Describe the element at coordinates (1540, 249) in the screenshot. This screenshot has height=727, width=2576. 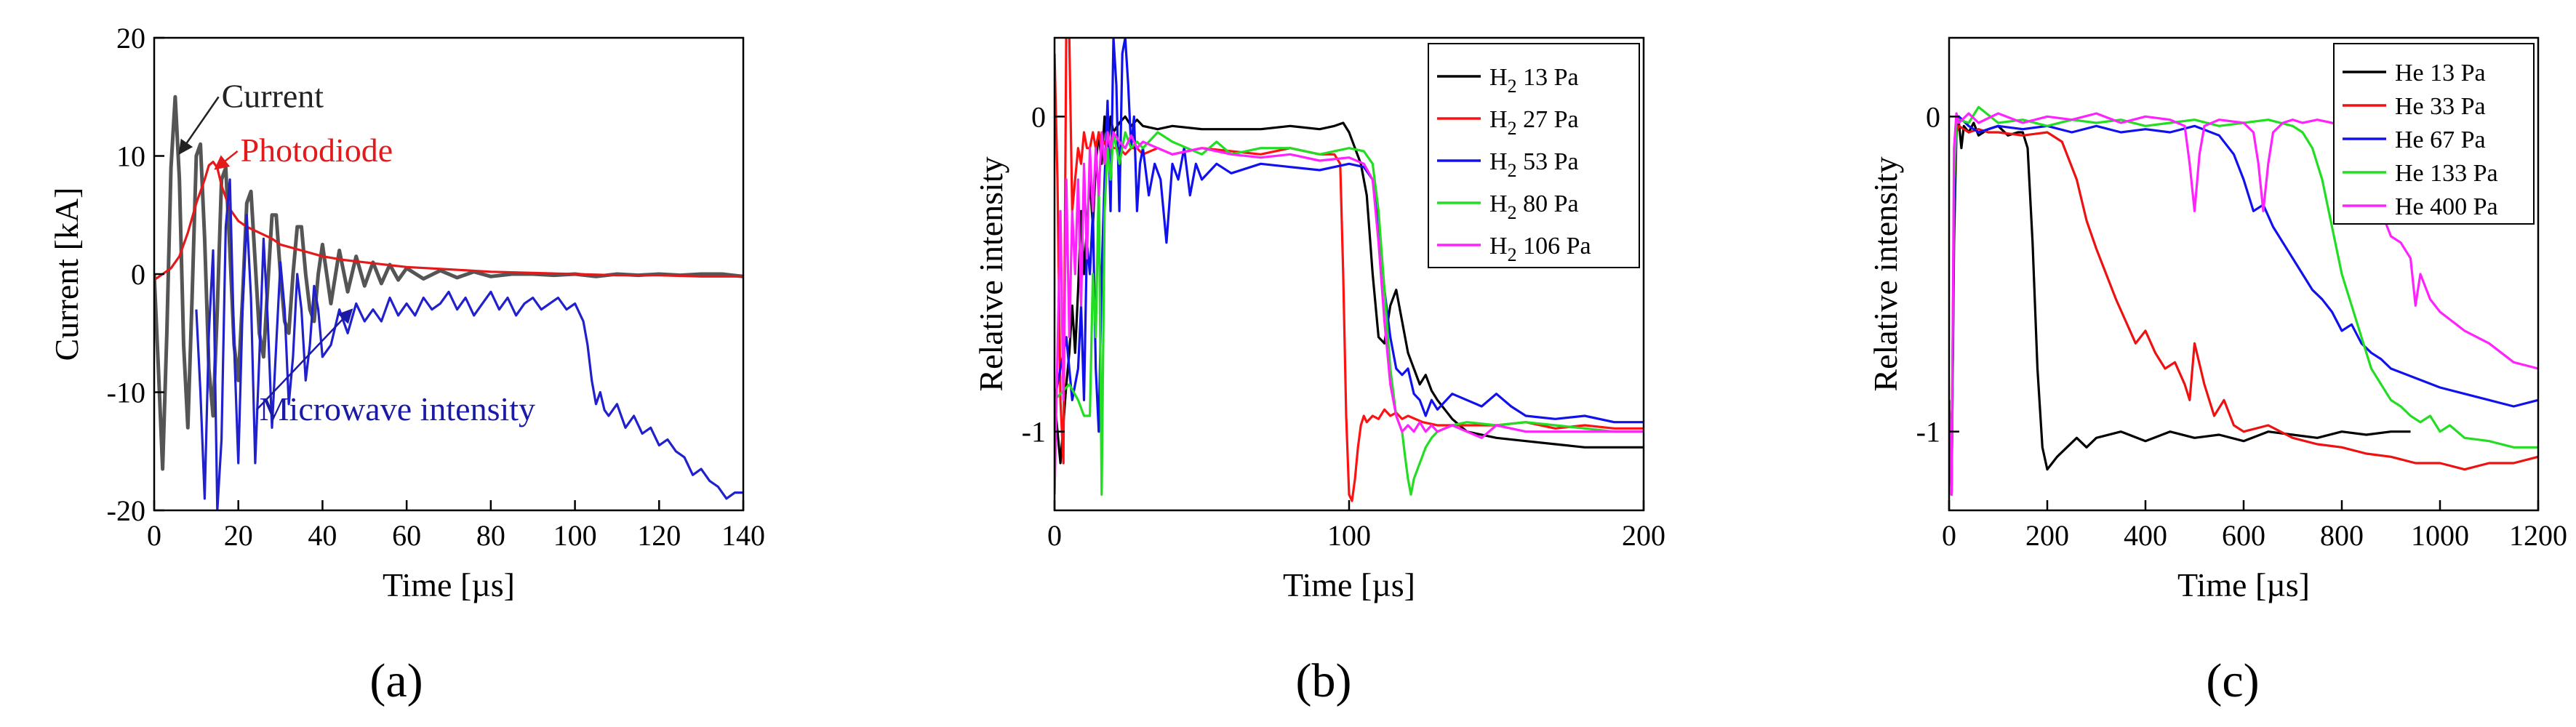
I see `legend-entry: H2 106 Pa` at that location.